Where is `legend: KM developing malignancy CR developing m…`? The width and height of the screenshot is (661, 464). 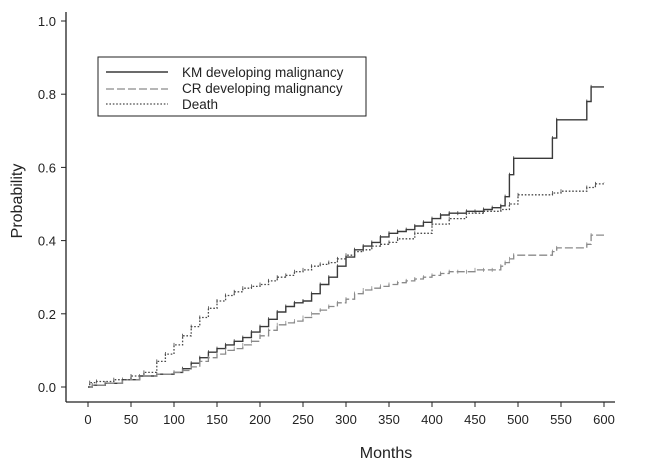 legend: KM developing malignancy CR developing m… is located at coordinates (232, 86).